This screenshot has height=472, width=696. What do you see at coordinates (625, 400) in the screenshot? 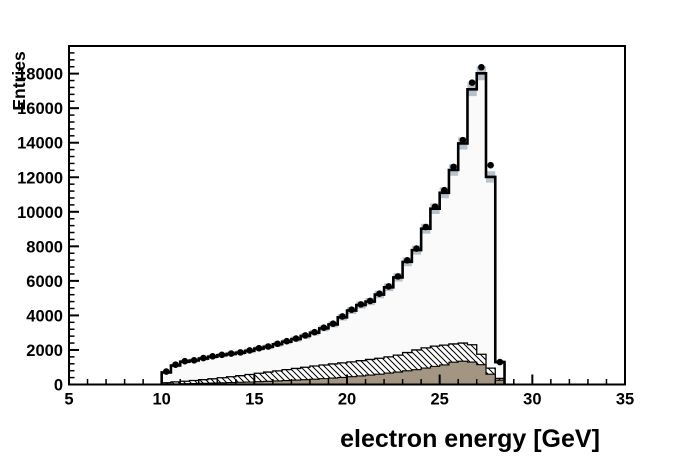
I see `x-tick-label: 35` at bounding box center [625, 400].